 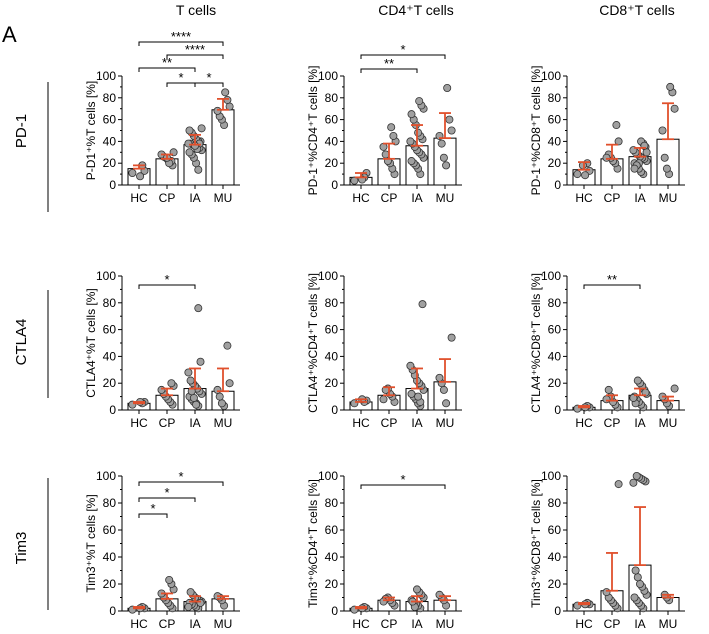 I want to click on row-labels: PD-1 CTLA4 Tim3, so click(x=31, y=346).